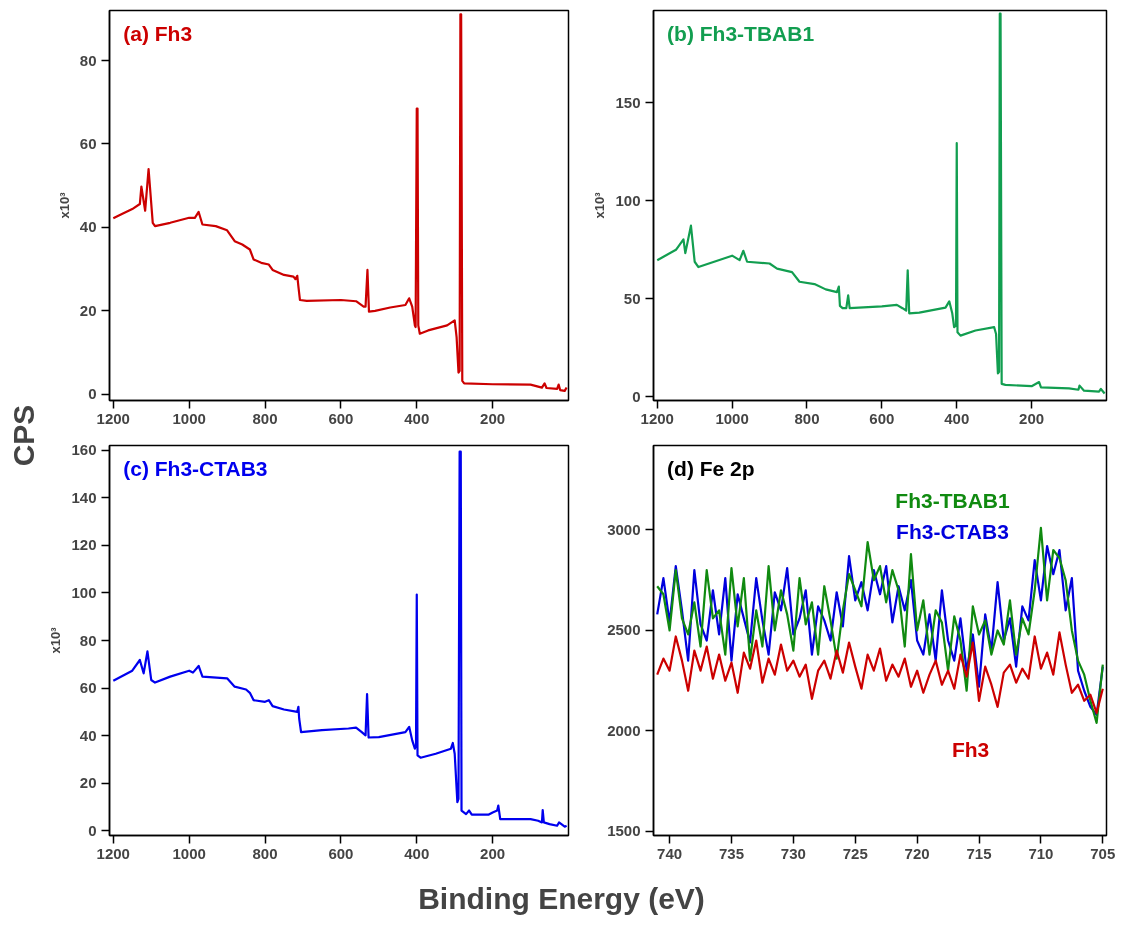 The image size is (1122, 926). Describe the element at coordinates (84, 497) in the screenshot. I see `y-tick-label: 140` at that location.